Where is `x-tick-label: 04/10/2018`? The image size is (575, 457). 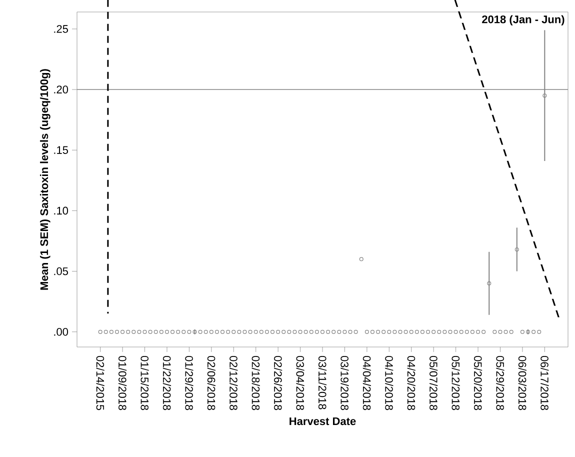
x-tick-label: 04/10/2018 is located at coordinates (389, 383).